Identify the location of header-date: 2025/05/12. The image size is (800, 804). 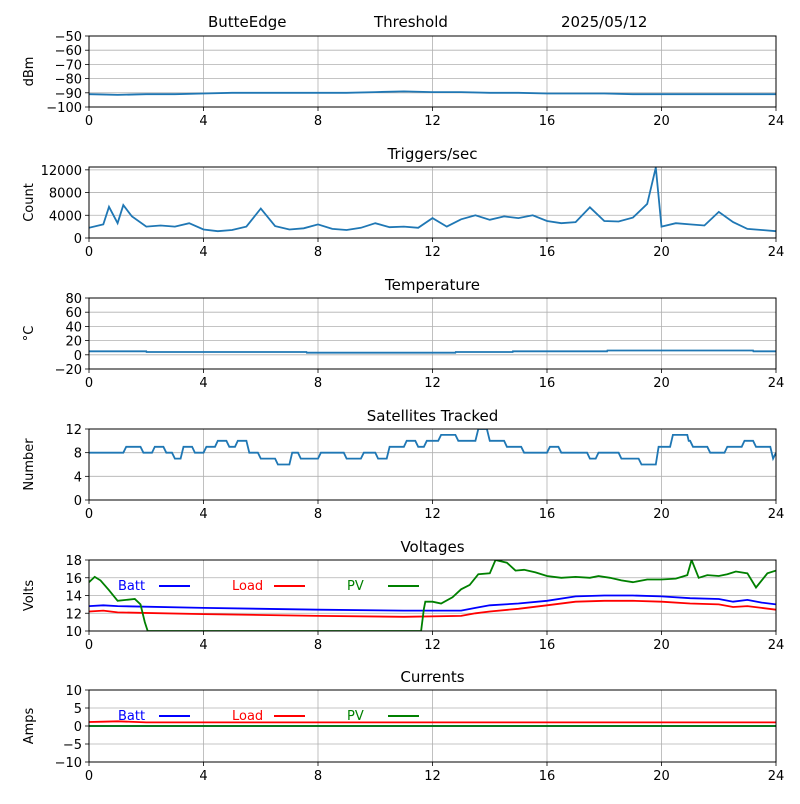
(604, 22).